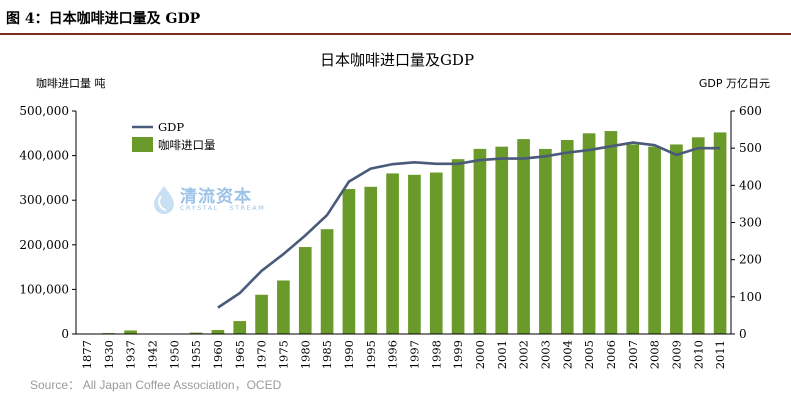  I want to click on bar-1985, so click(327, 281).